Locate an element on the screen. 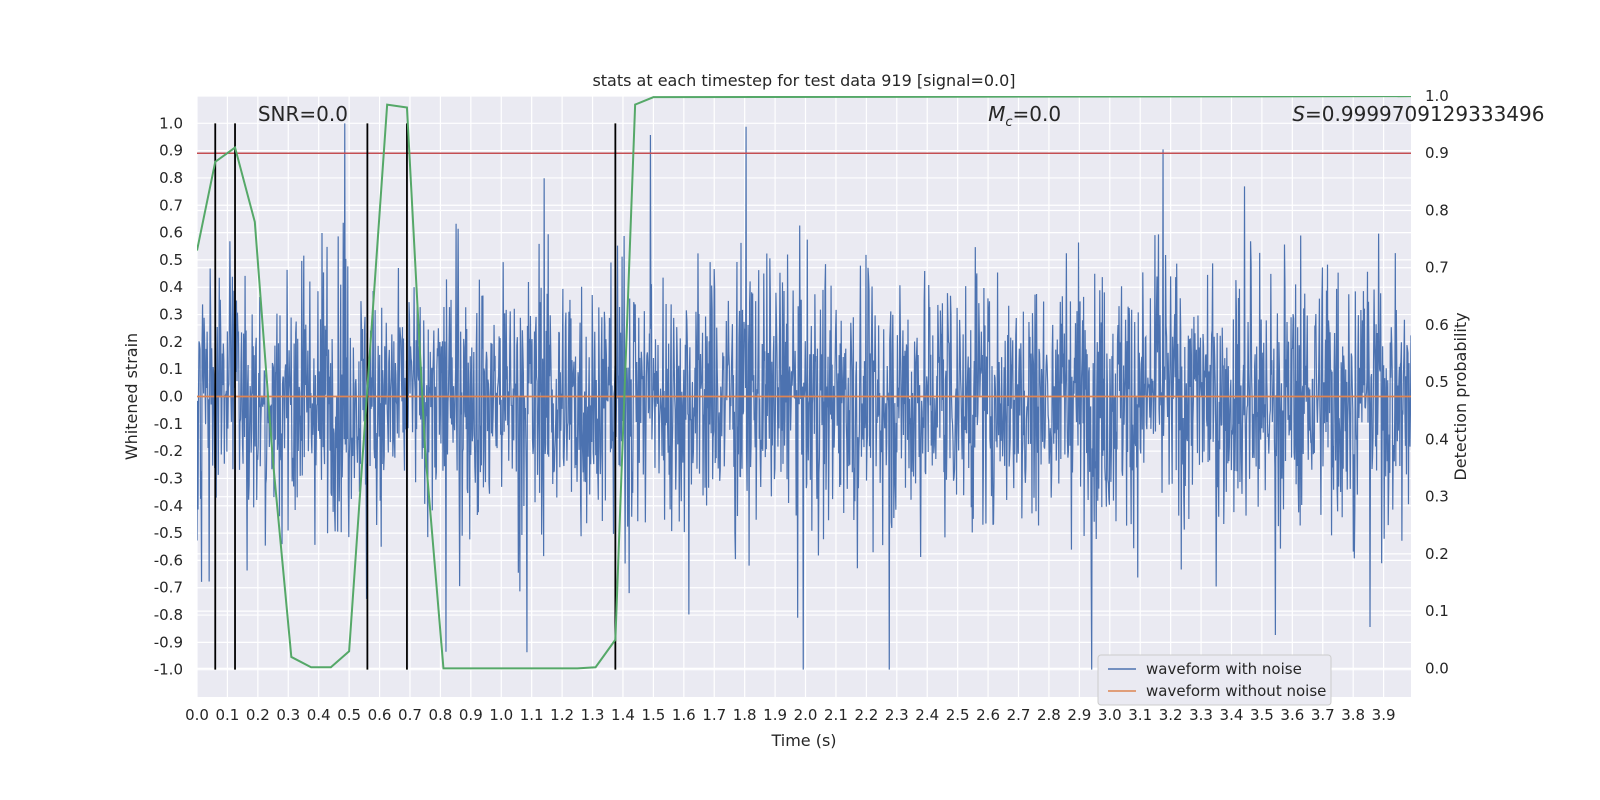 This screenshot has width=1600, height=800. legend-entry-clean: waveform without noise is located at coordinates (1236, 691).